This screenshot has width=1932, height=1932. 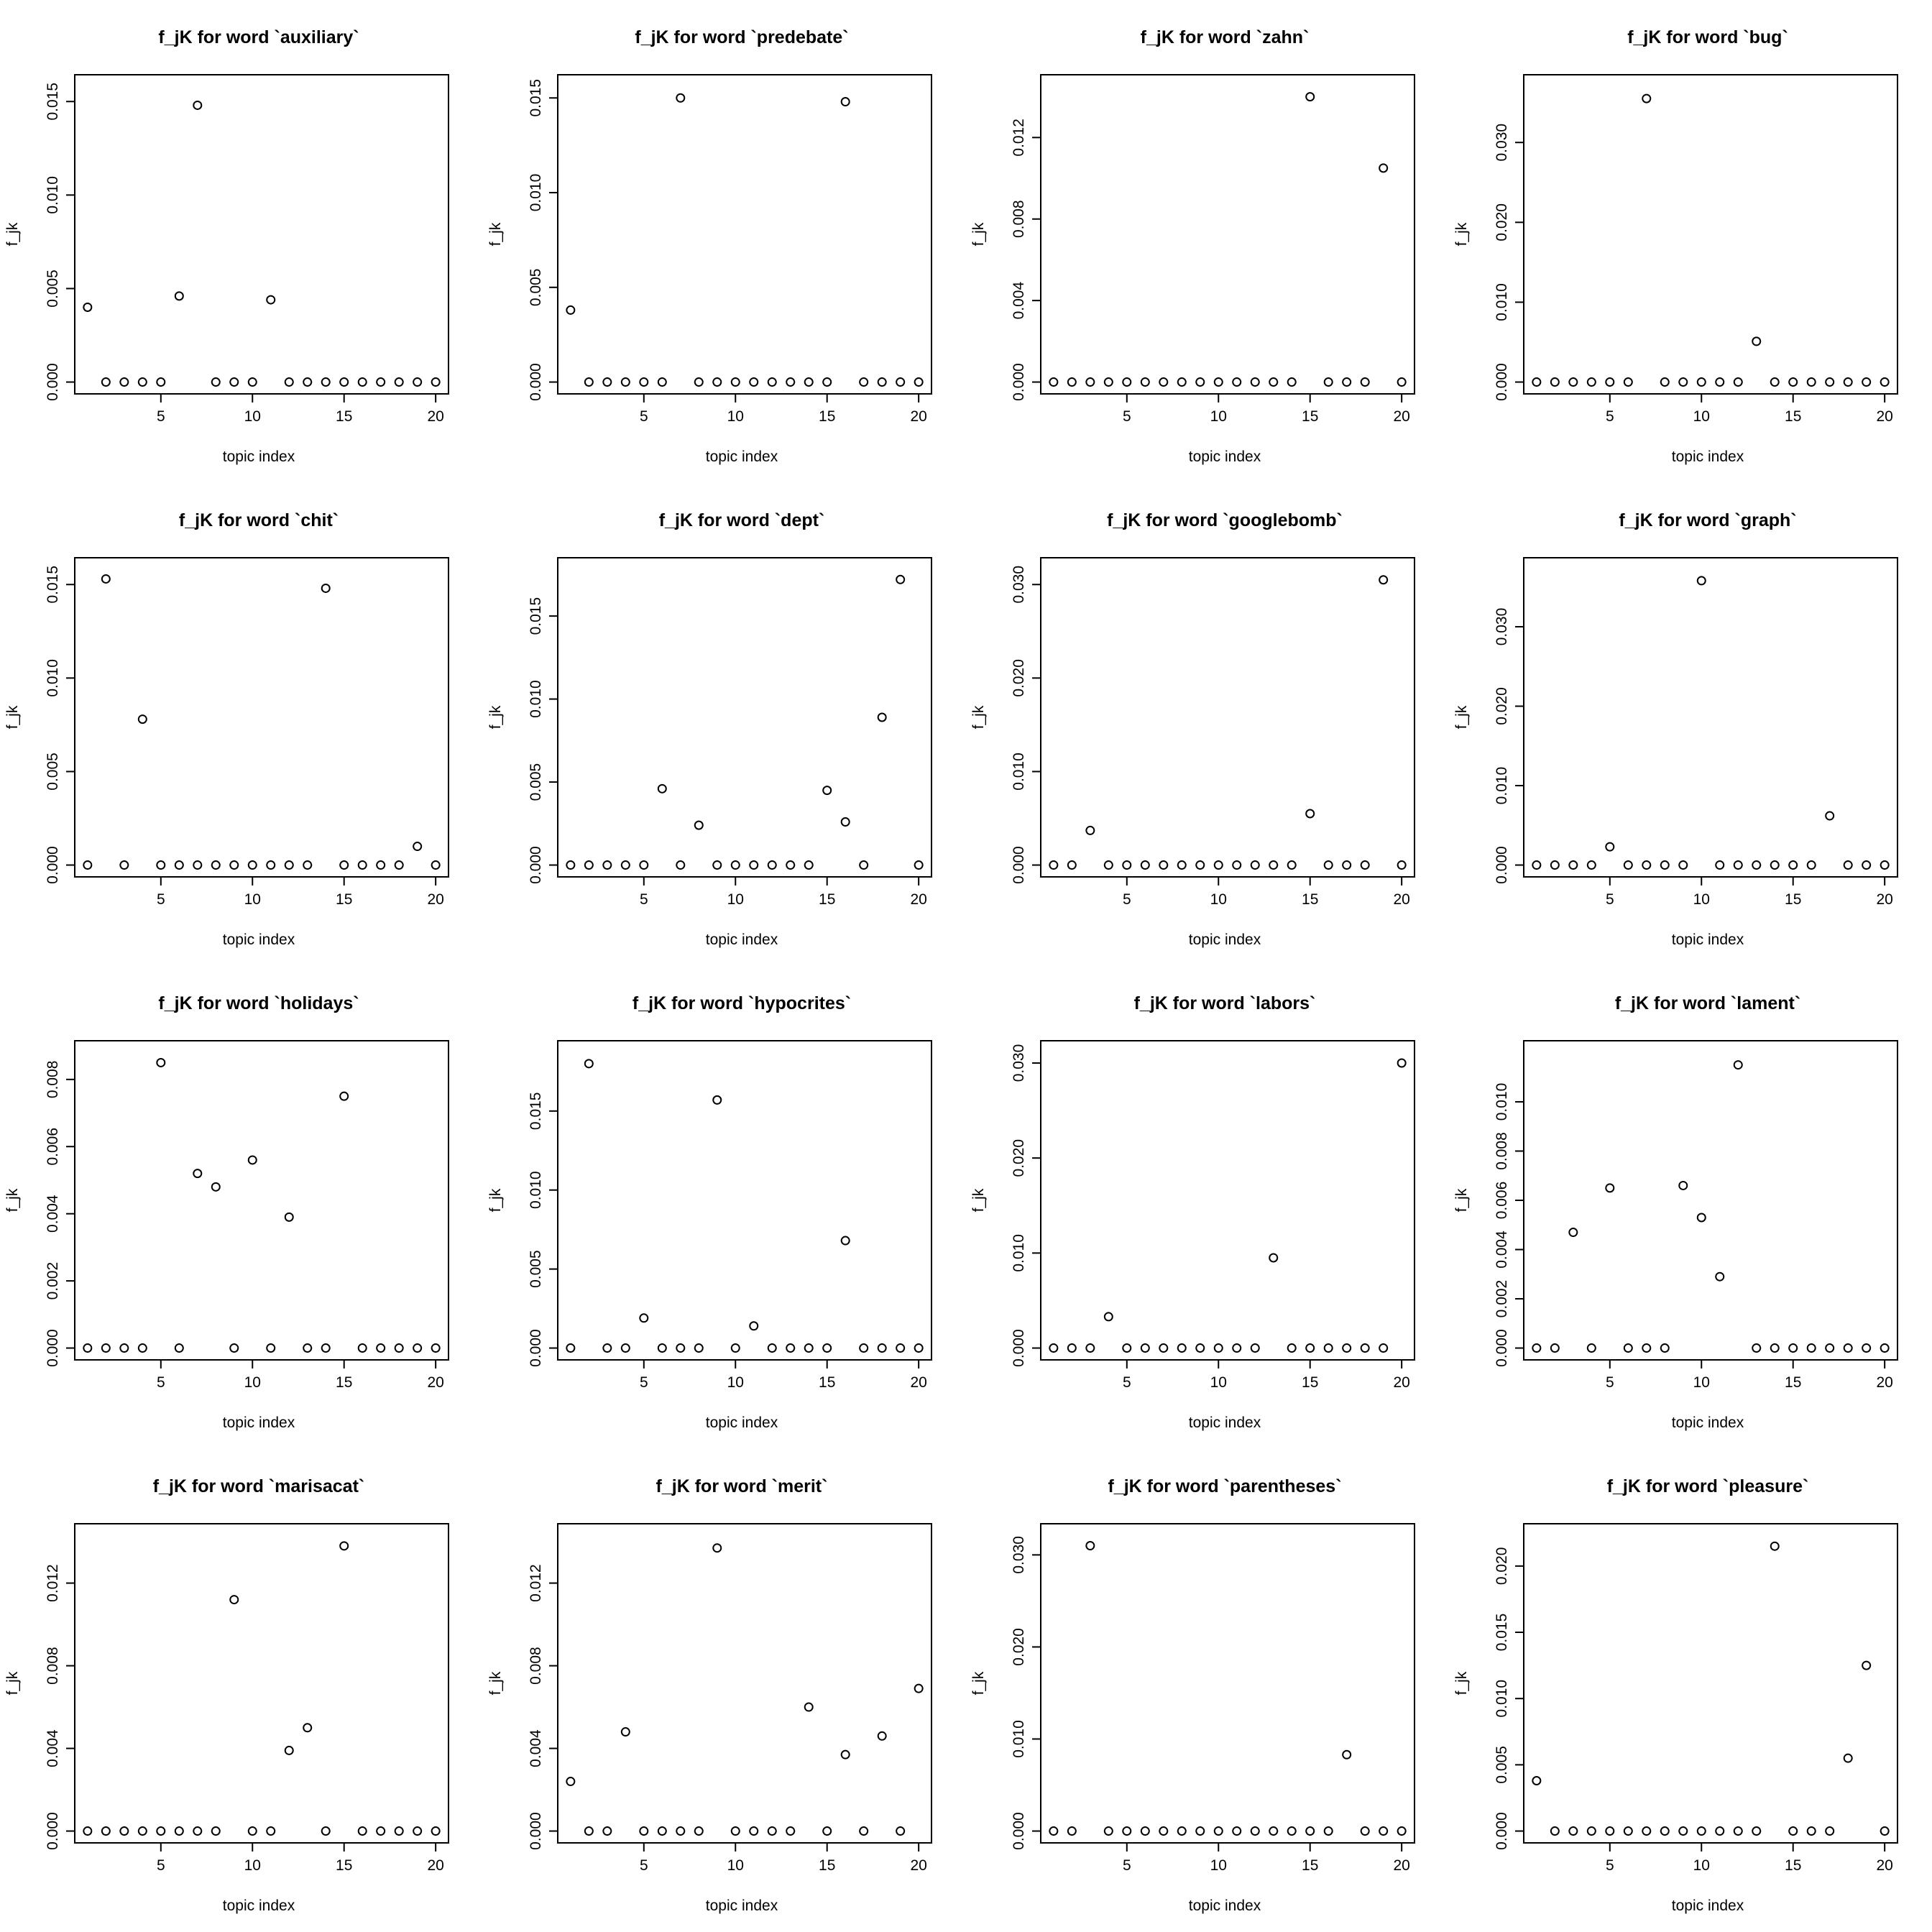 What do you see at coordinates (53, 1080) in the screenshot?
I see `y-tick-label: 0.008` at bounding box center [53, 1080].